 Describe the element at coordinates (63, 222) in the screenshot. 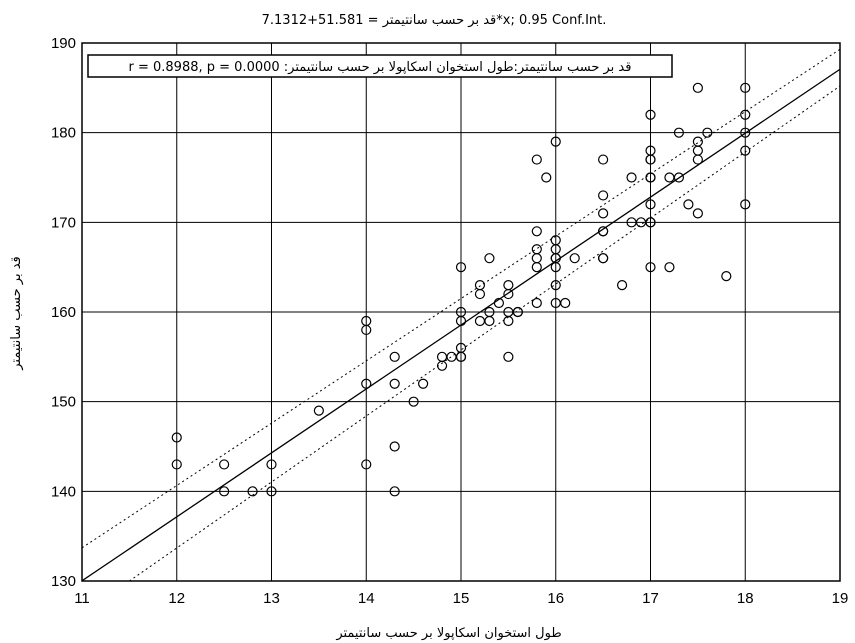

I see `y-tick-label: 170` at that location.